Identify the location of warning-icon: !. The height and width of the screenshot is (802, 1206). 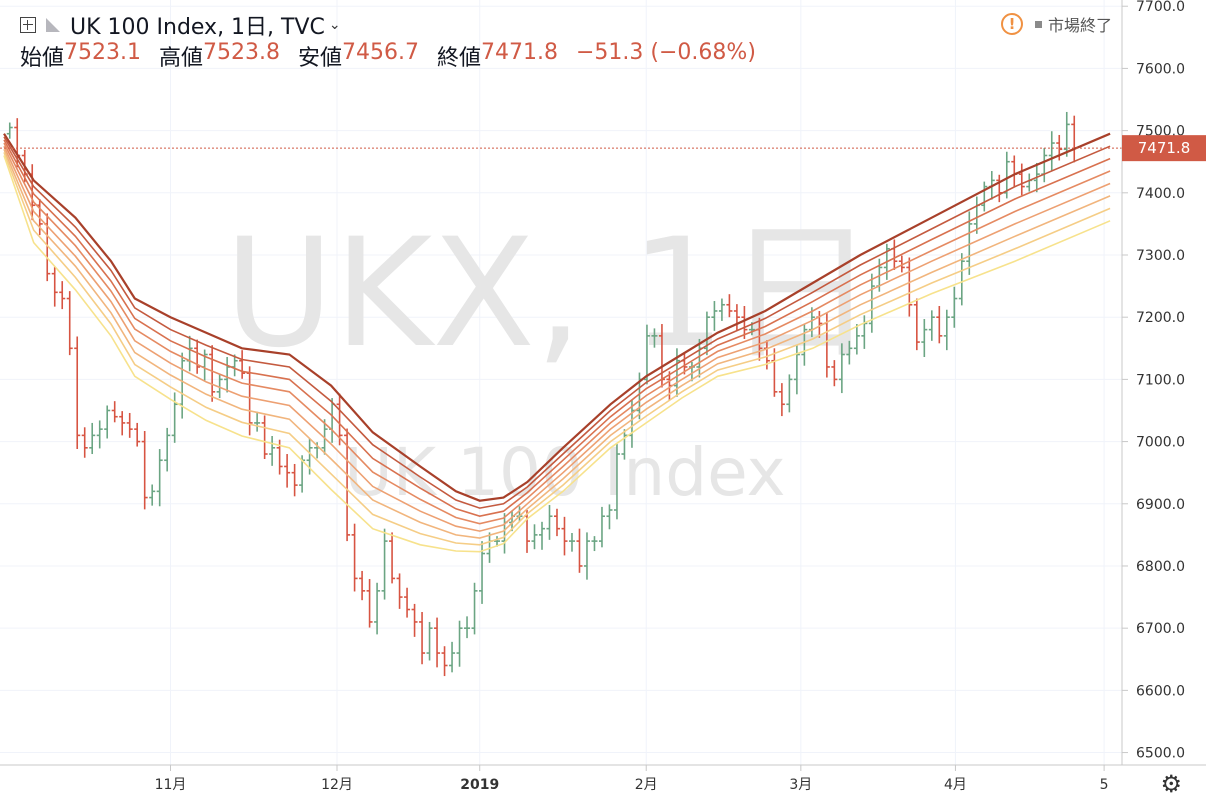
(1011, 24).